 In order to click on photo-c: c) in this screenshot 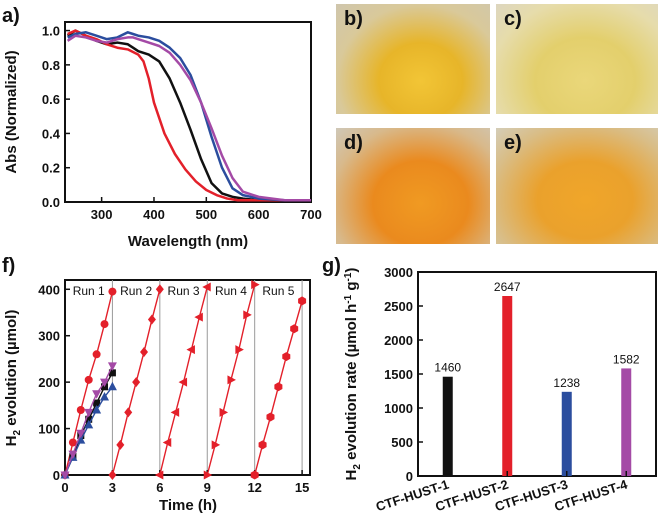, I will do `click(577, 59)`.